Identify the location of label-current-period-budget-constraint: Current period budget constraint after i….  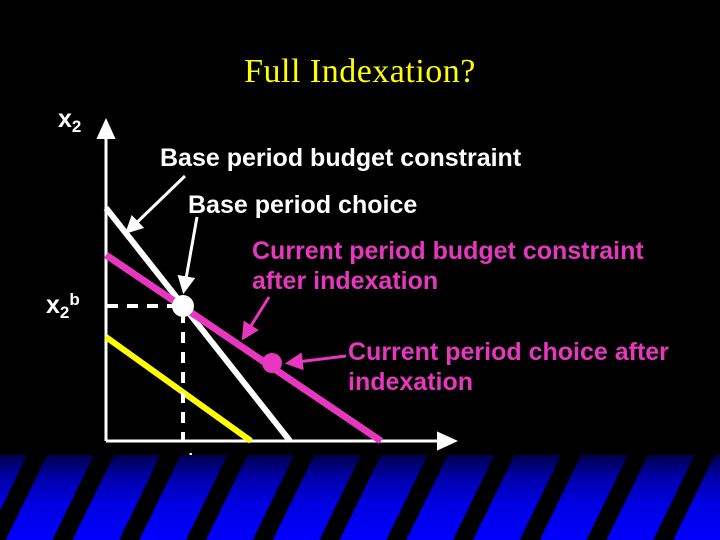
(448, 266).